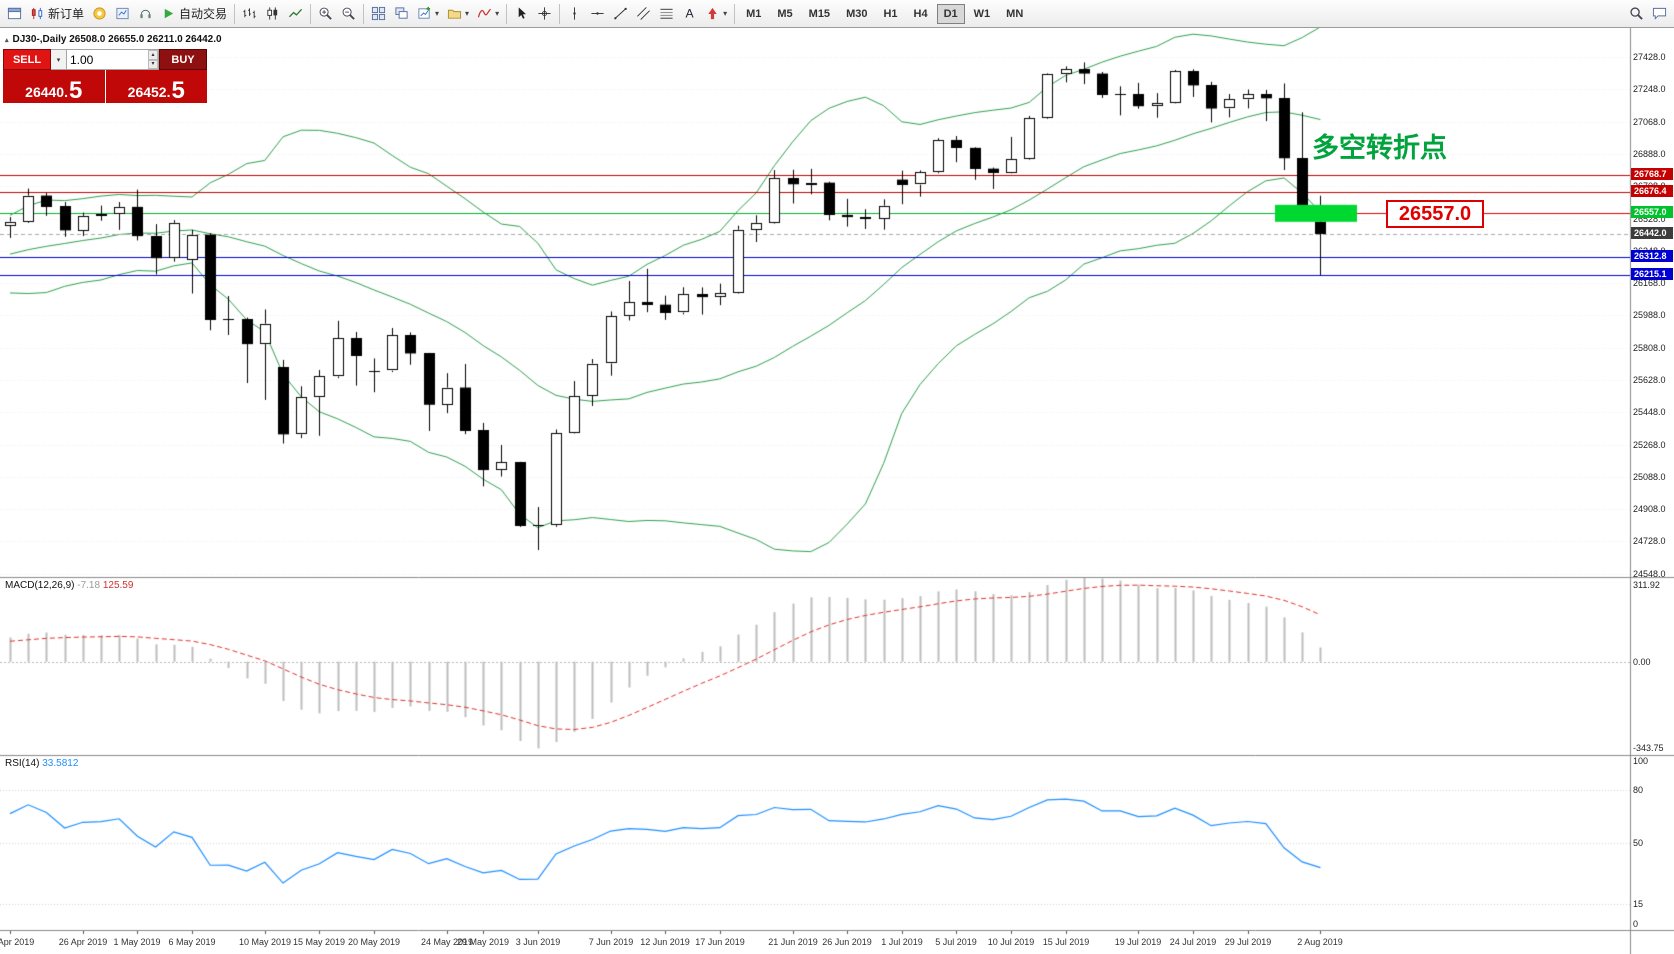  I want to click on toolbar-right-group, so click(1648, 13).